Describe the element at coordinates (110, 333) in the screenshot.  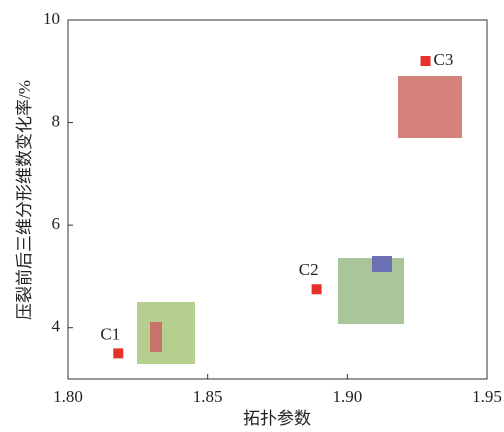
I see `point-label: C1` at that location.